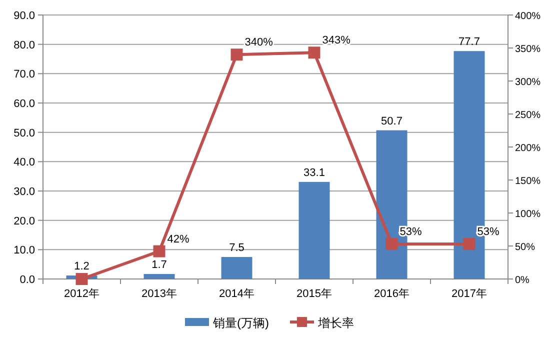 This screenshot has height=345, width=552. Describe the element at coordinates (240, 323) in the screenshot. I see `legend-label: 销量(万辆)` at that location.